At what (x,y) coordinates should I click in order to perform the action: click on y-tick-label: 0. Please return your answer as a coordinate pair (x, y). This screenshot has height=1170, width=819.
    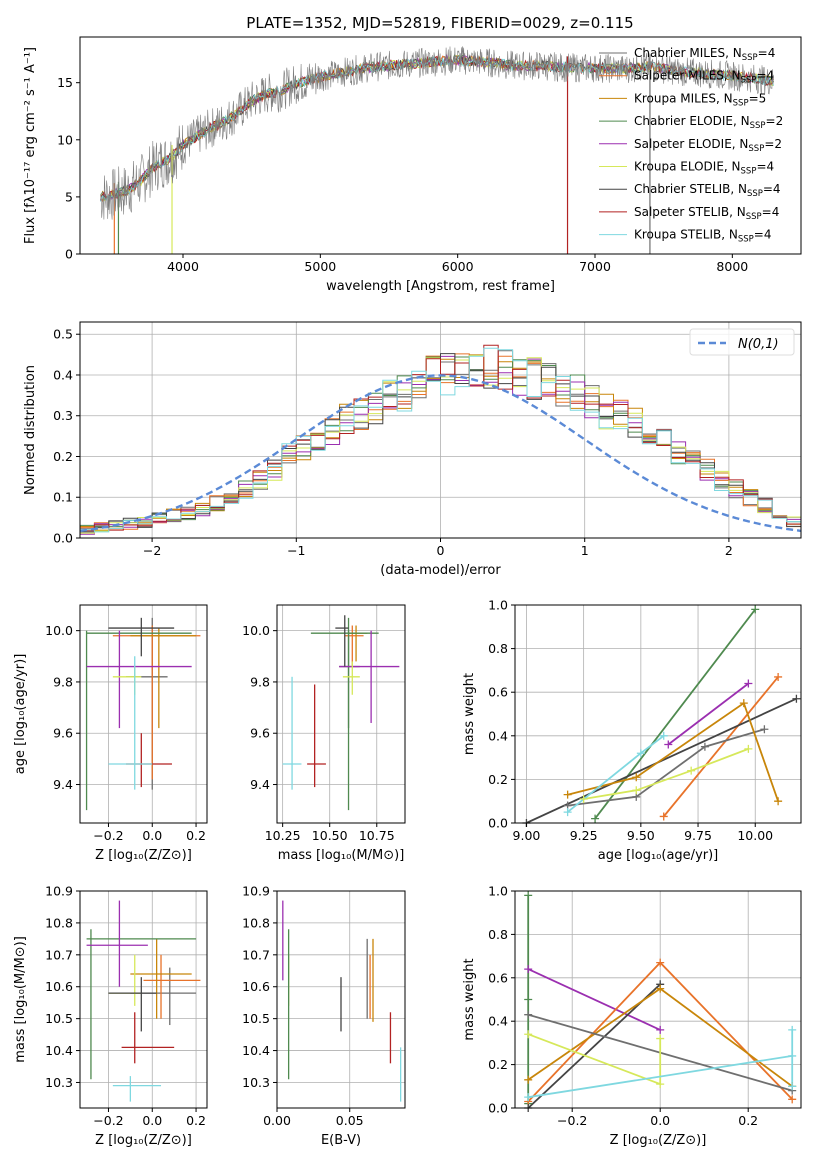
    Looking at the image, I should click on (69, 254).